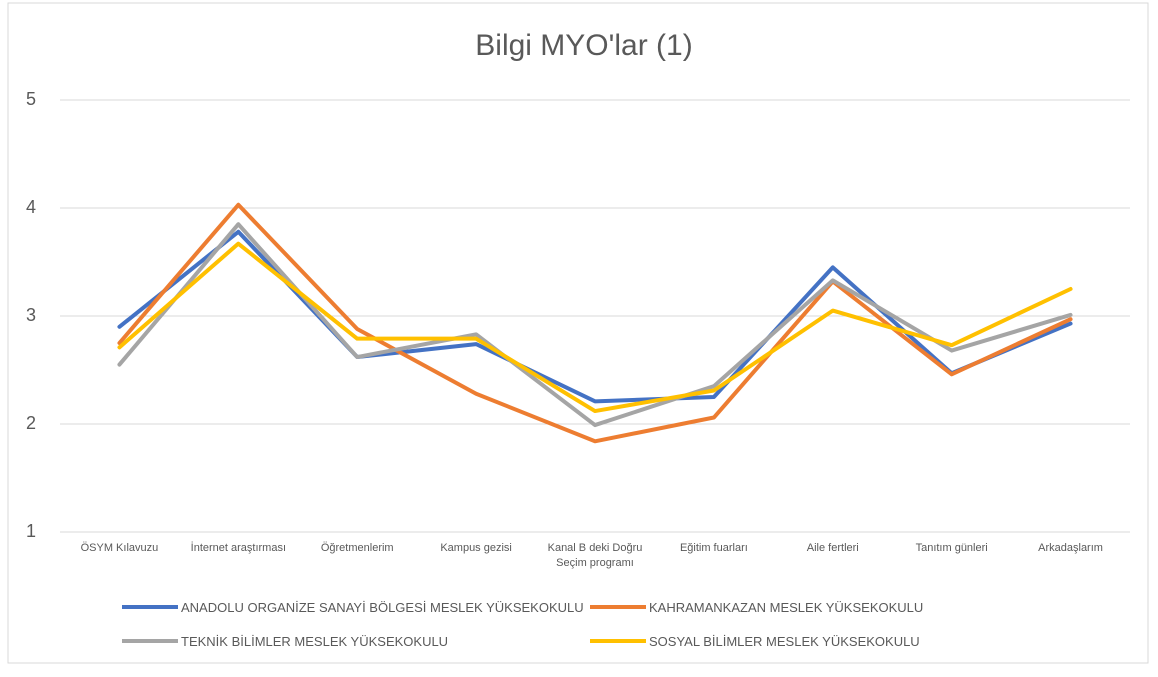 This screenshot has width=1158, height=677. What do you see at coordinates (315, 641) in the screenshot?
I see `legend-label: TEKNİK BİLİMLER MESLEK YÜKSEKOKULU` at bounding box center [315, 641].